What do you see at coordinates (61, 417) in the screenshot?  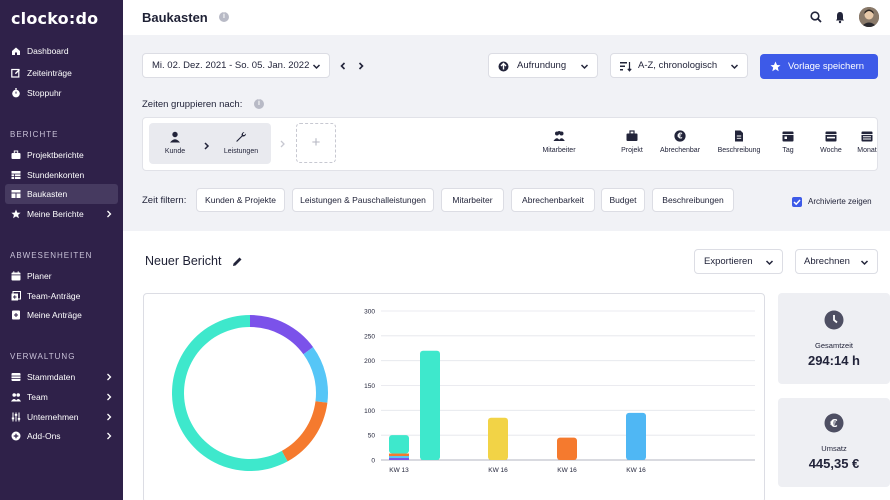 I see `sidebar-item-unternehmen: Unternehmen` at bounding box center [61, 417].